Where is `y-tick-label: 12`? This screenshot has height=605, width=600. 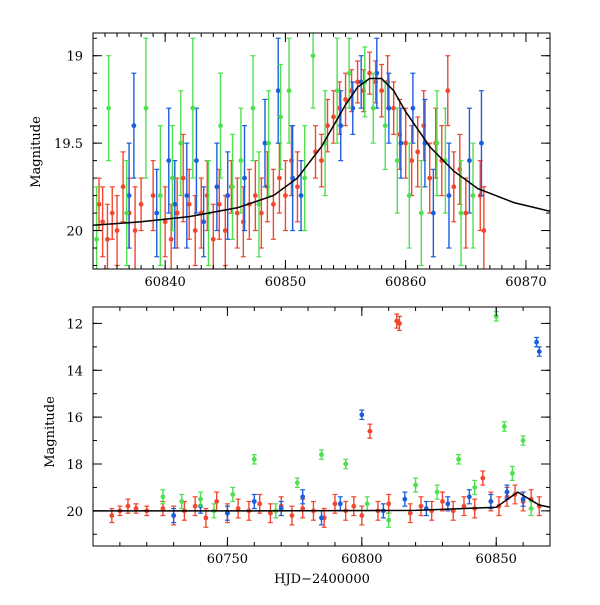
y-tick-label: 12 is located at coordinates (74, 324).